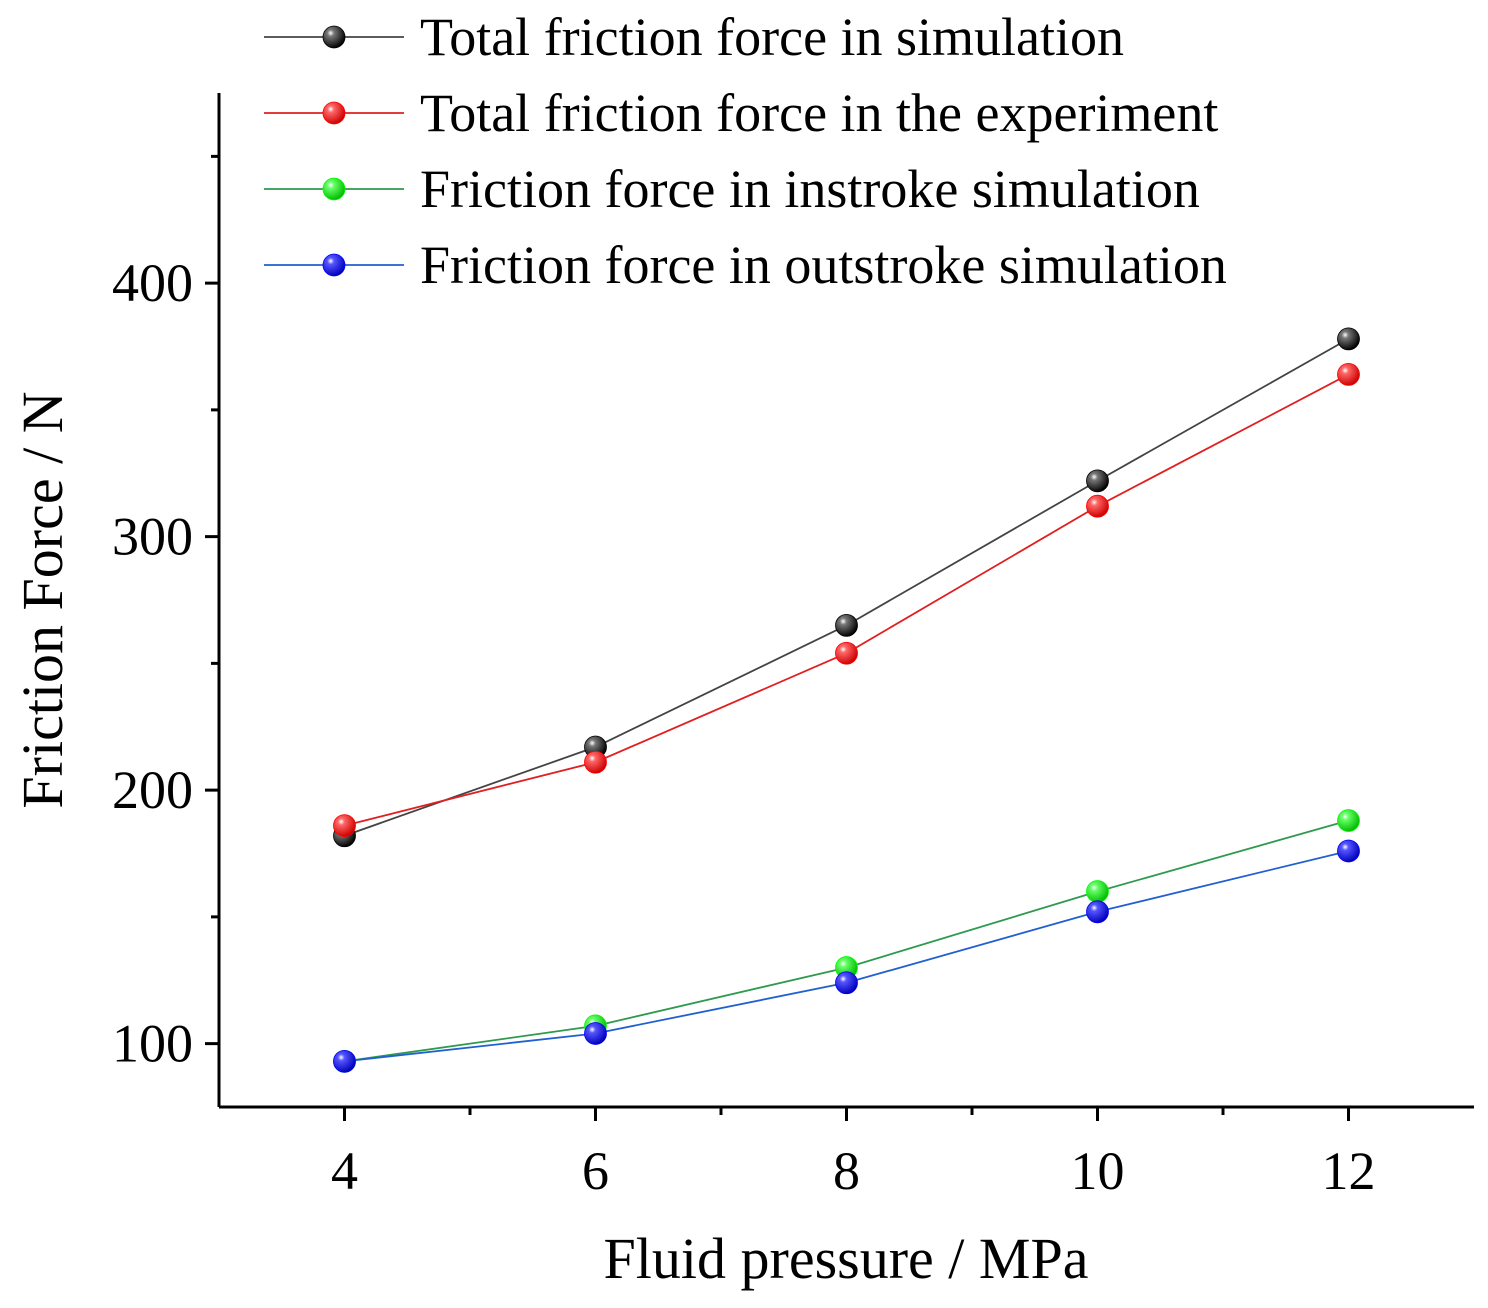 This screenshot has height=1308, width=1488. What do you see at coordinates (823, 265) in the screenshot?
I see `legend-label: Friction force in outstroke simulation` at bounding box center [823, 265].